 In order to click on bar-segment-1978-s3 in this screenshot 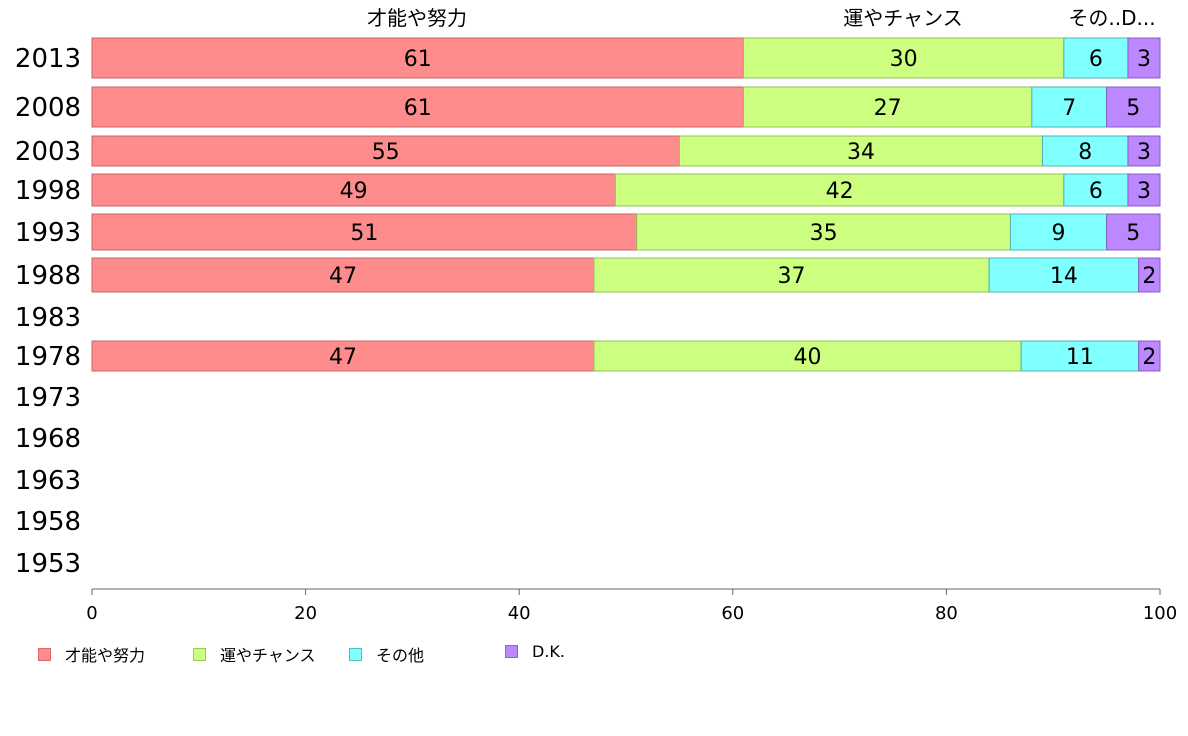, I will do `click(1149, 356)`.